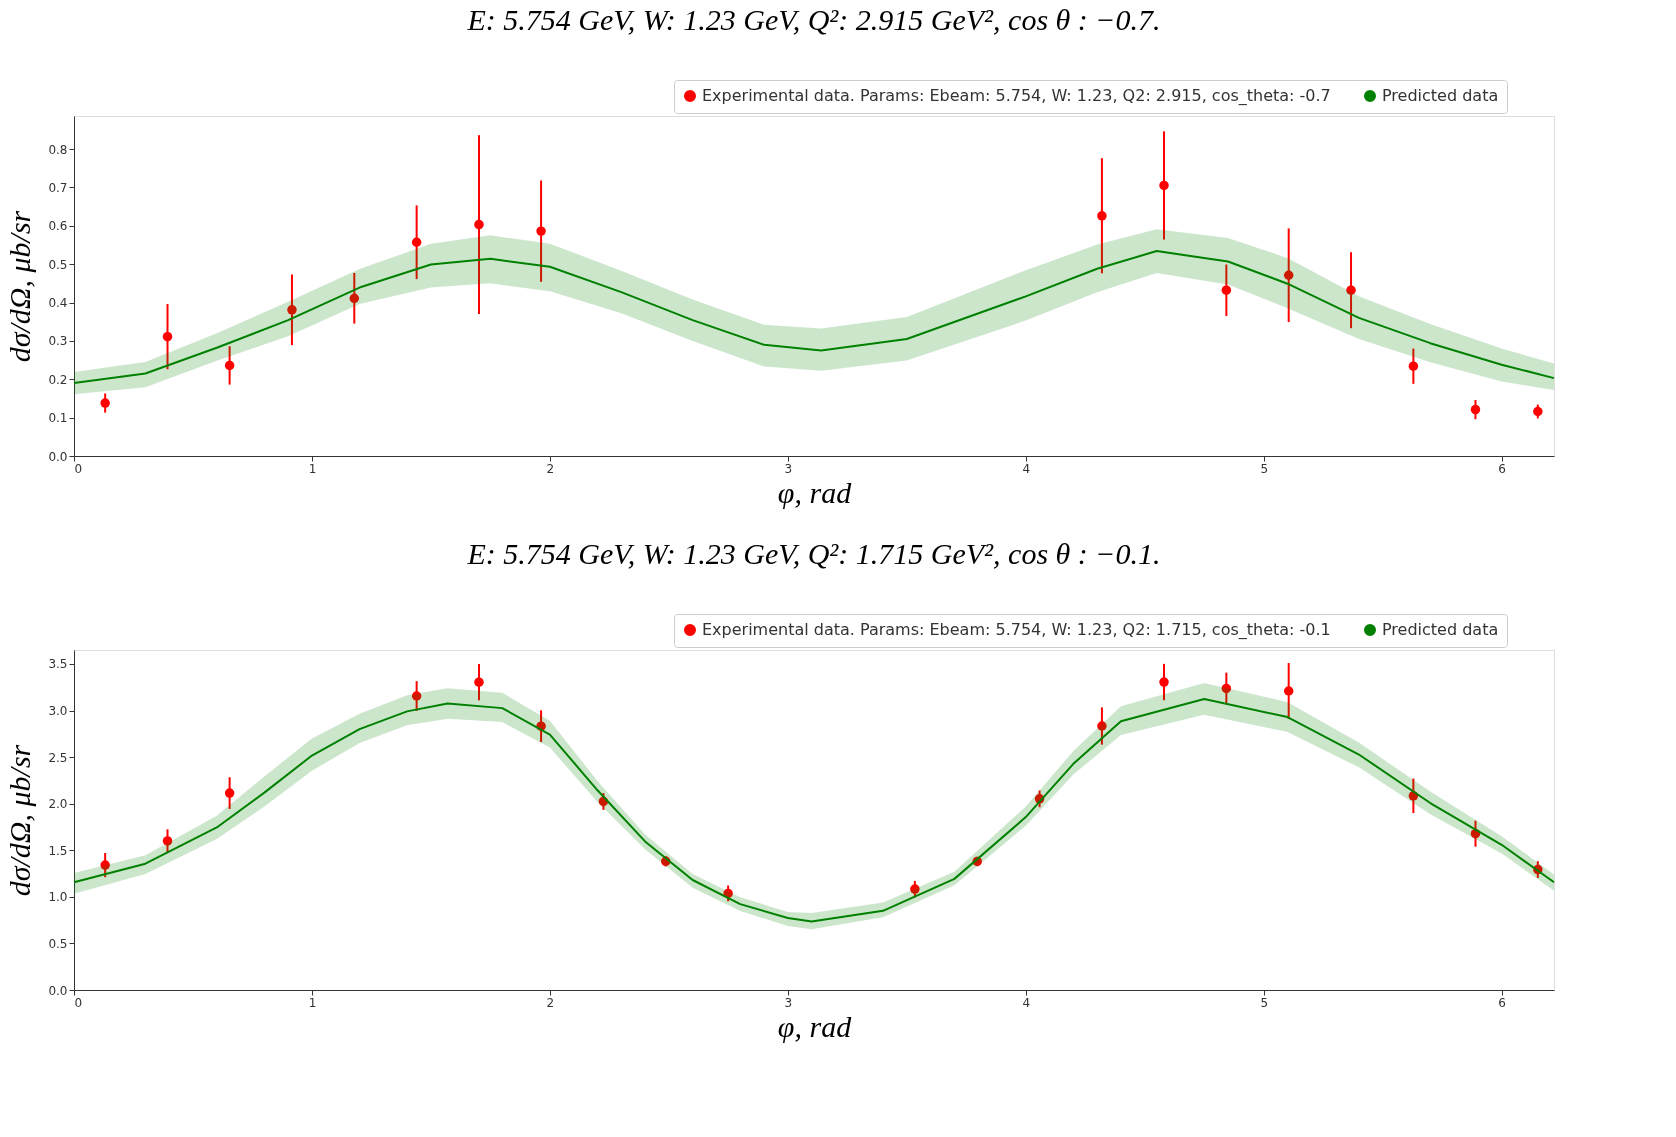 This screenshot has height=1137, width=1676. I want to click on y-tick-label: 0.8, so click(58, 149).